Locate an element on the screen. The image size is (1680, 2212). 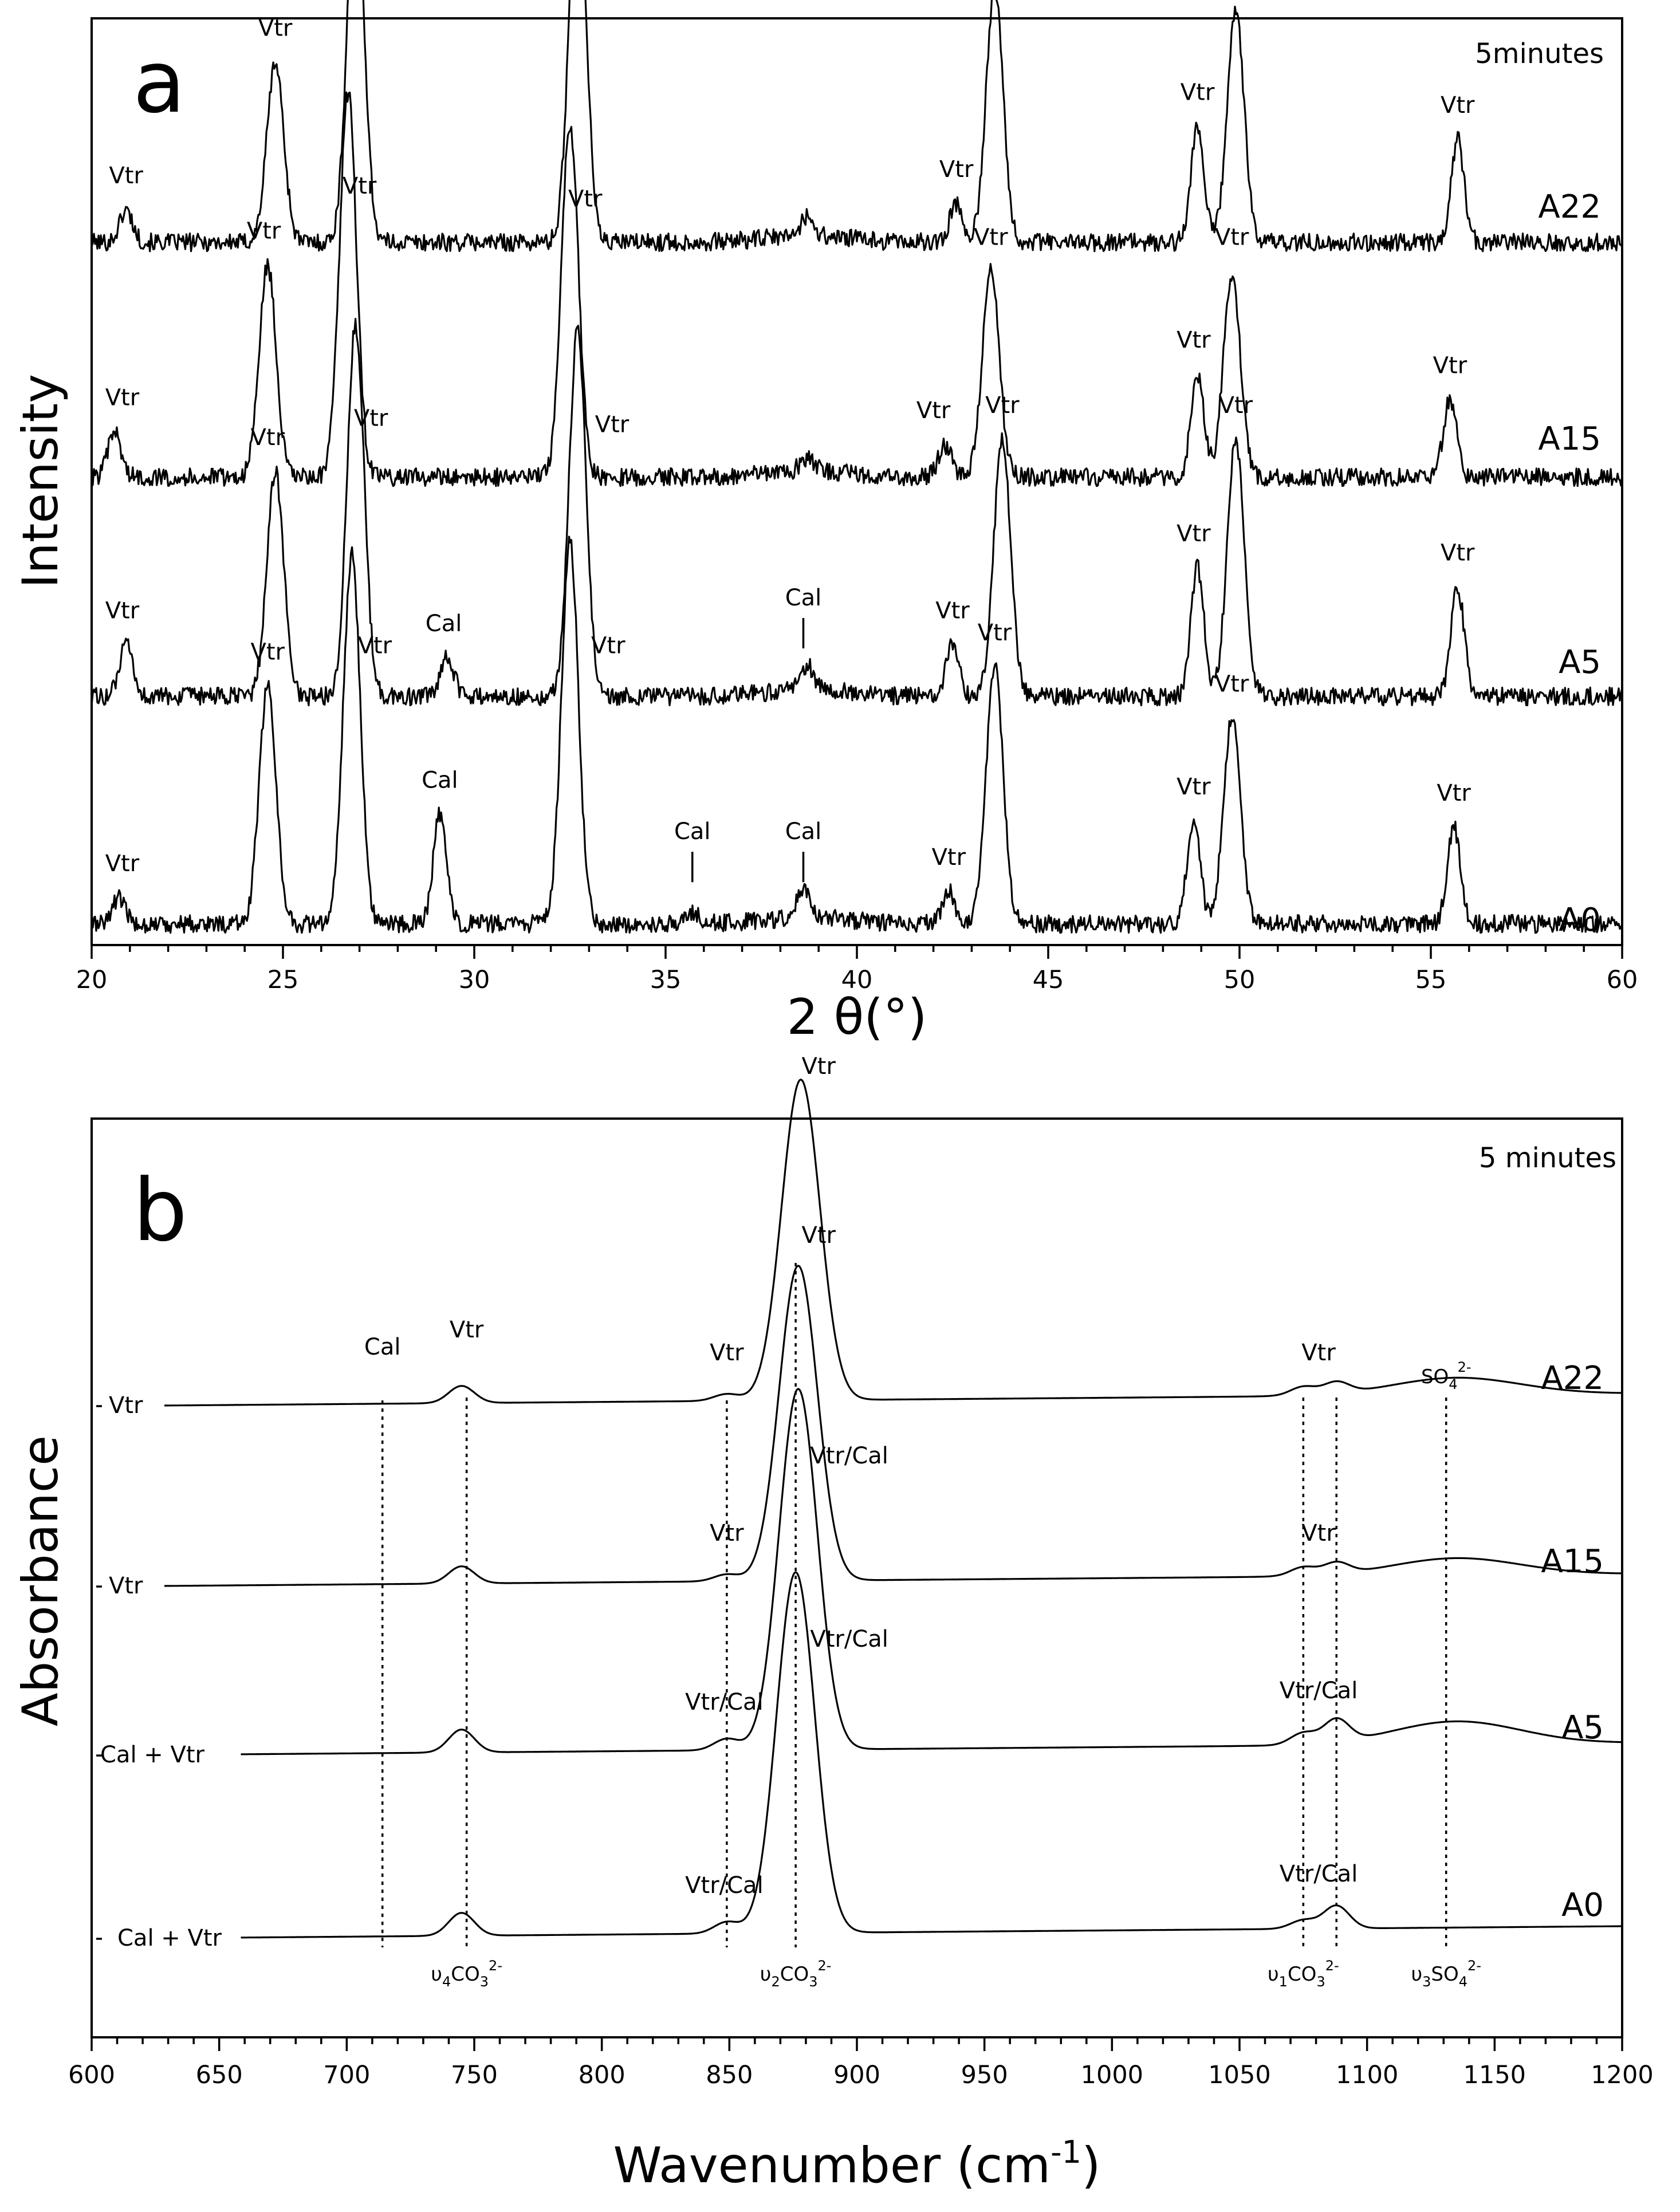
band-assignment-label: υ4CO32- is located at coordinates (466, 1974).